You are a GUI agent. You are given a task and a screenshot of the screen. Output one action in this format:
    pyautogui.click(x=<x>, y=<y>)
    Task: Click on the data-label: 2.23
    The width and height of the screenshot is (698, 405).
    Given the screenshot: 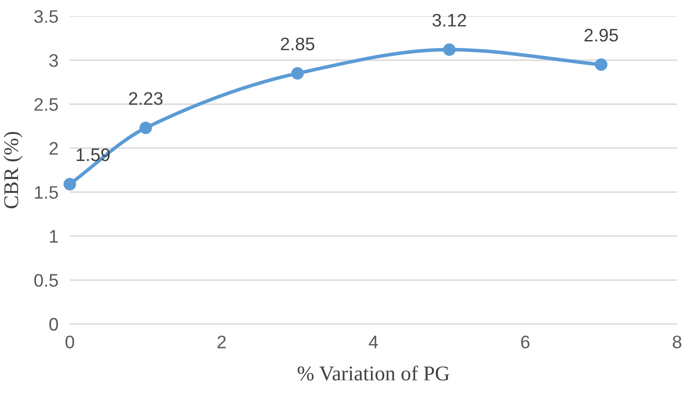 What is the action you would take?
    pyautogui.click(x=145, y=98)
    